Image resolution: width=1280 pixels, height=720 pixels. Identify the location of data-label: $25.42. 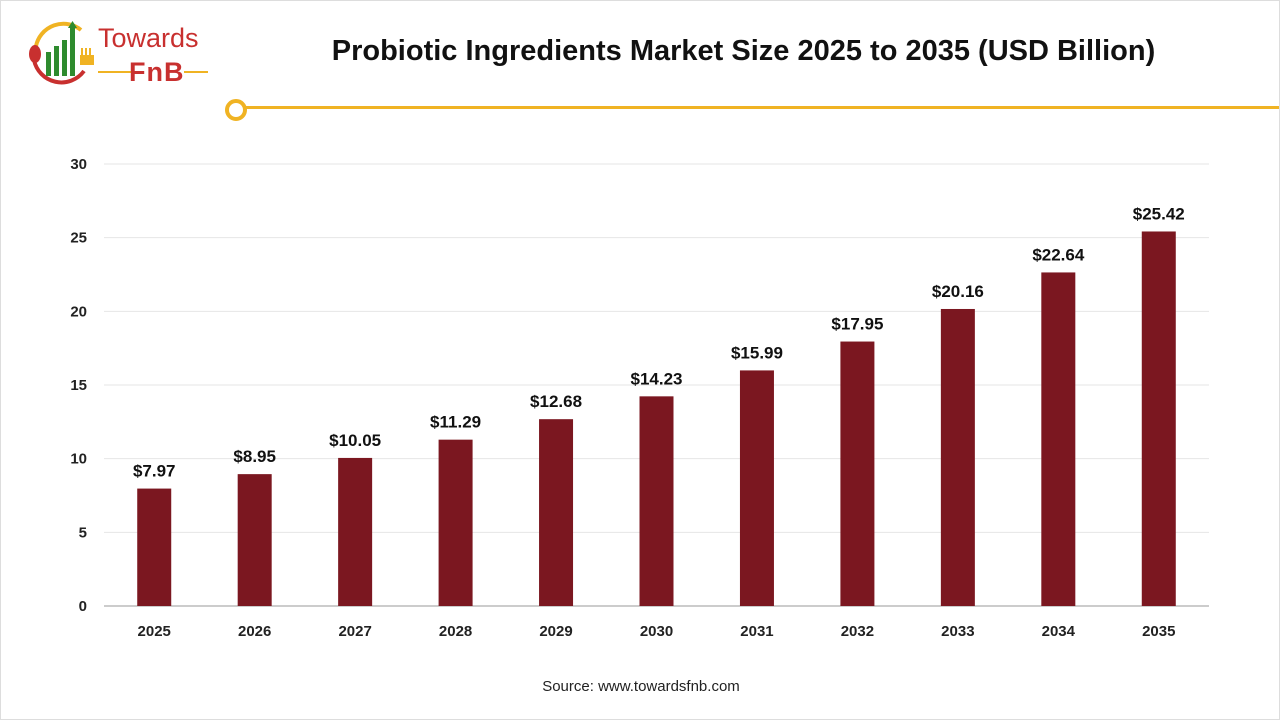
(1159, 213).